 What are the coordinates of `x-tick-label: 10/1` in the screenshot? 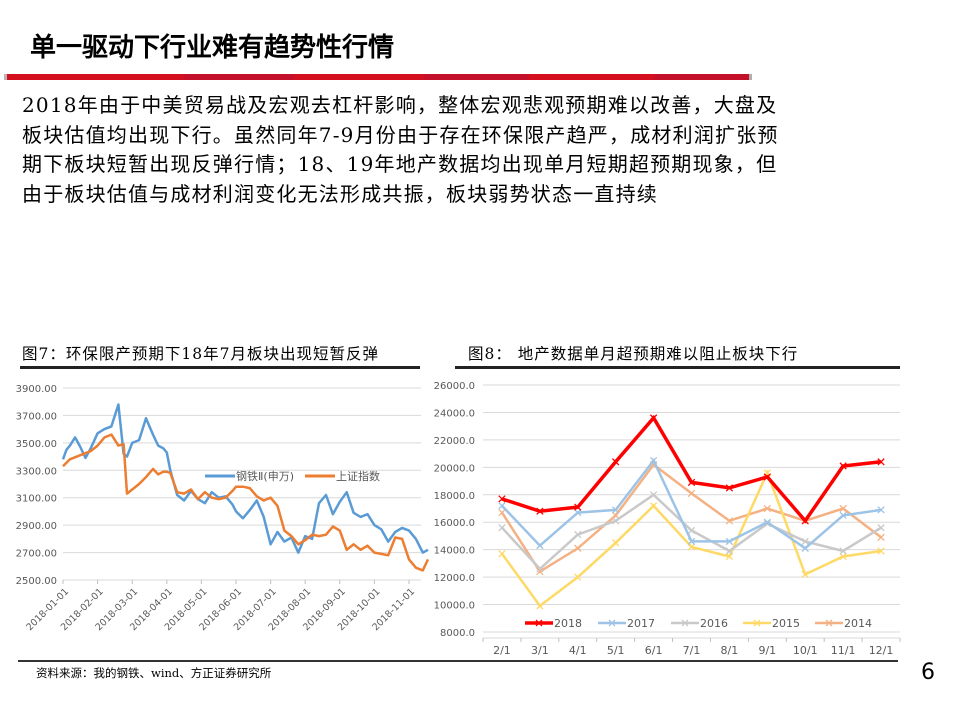 It's located at (805, 650).